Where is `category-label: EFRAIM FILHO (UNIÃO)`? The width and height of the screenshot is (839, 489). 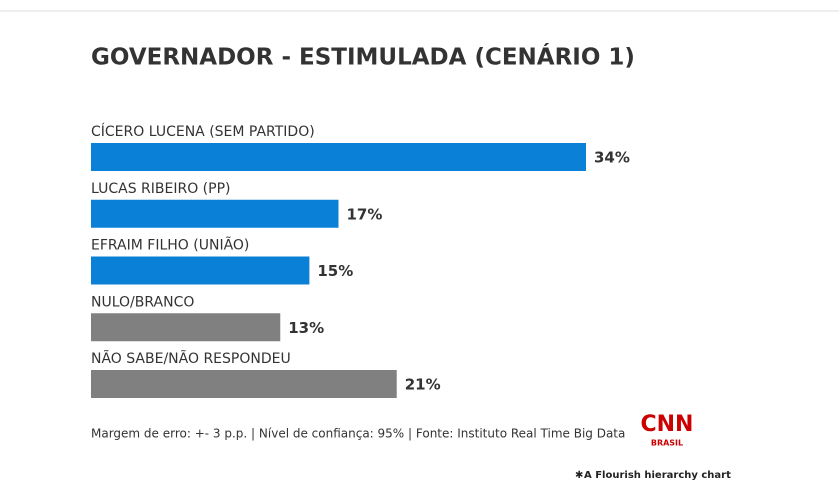
category-label: EFRAIM FILHO (UNIÃO) is located at coordinates (170, 245).